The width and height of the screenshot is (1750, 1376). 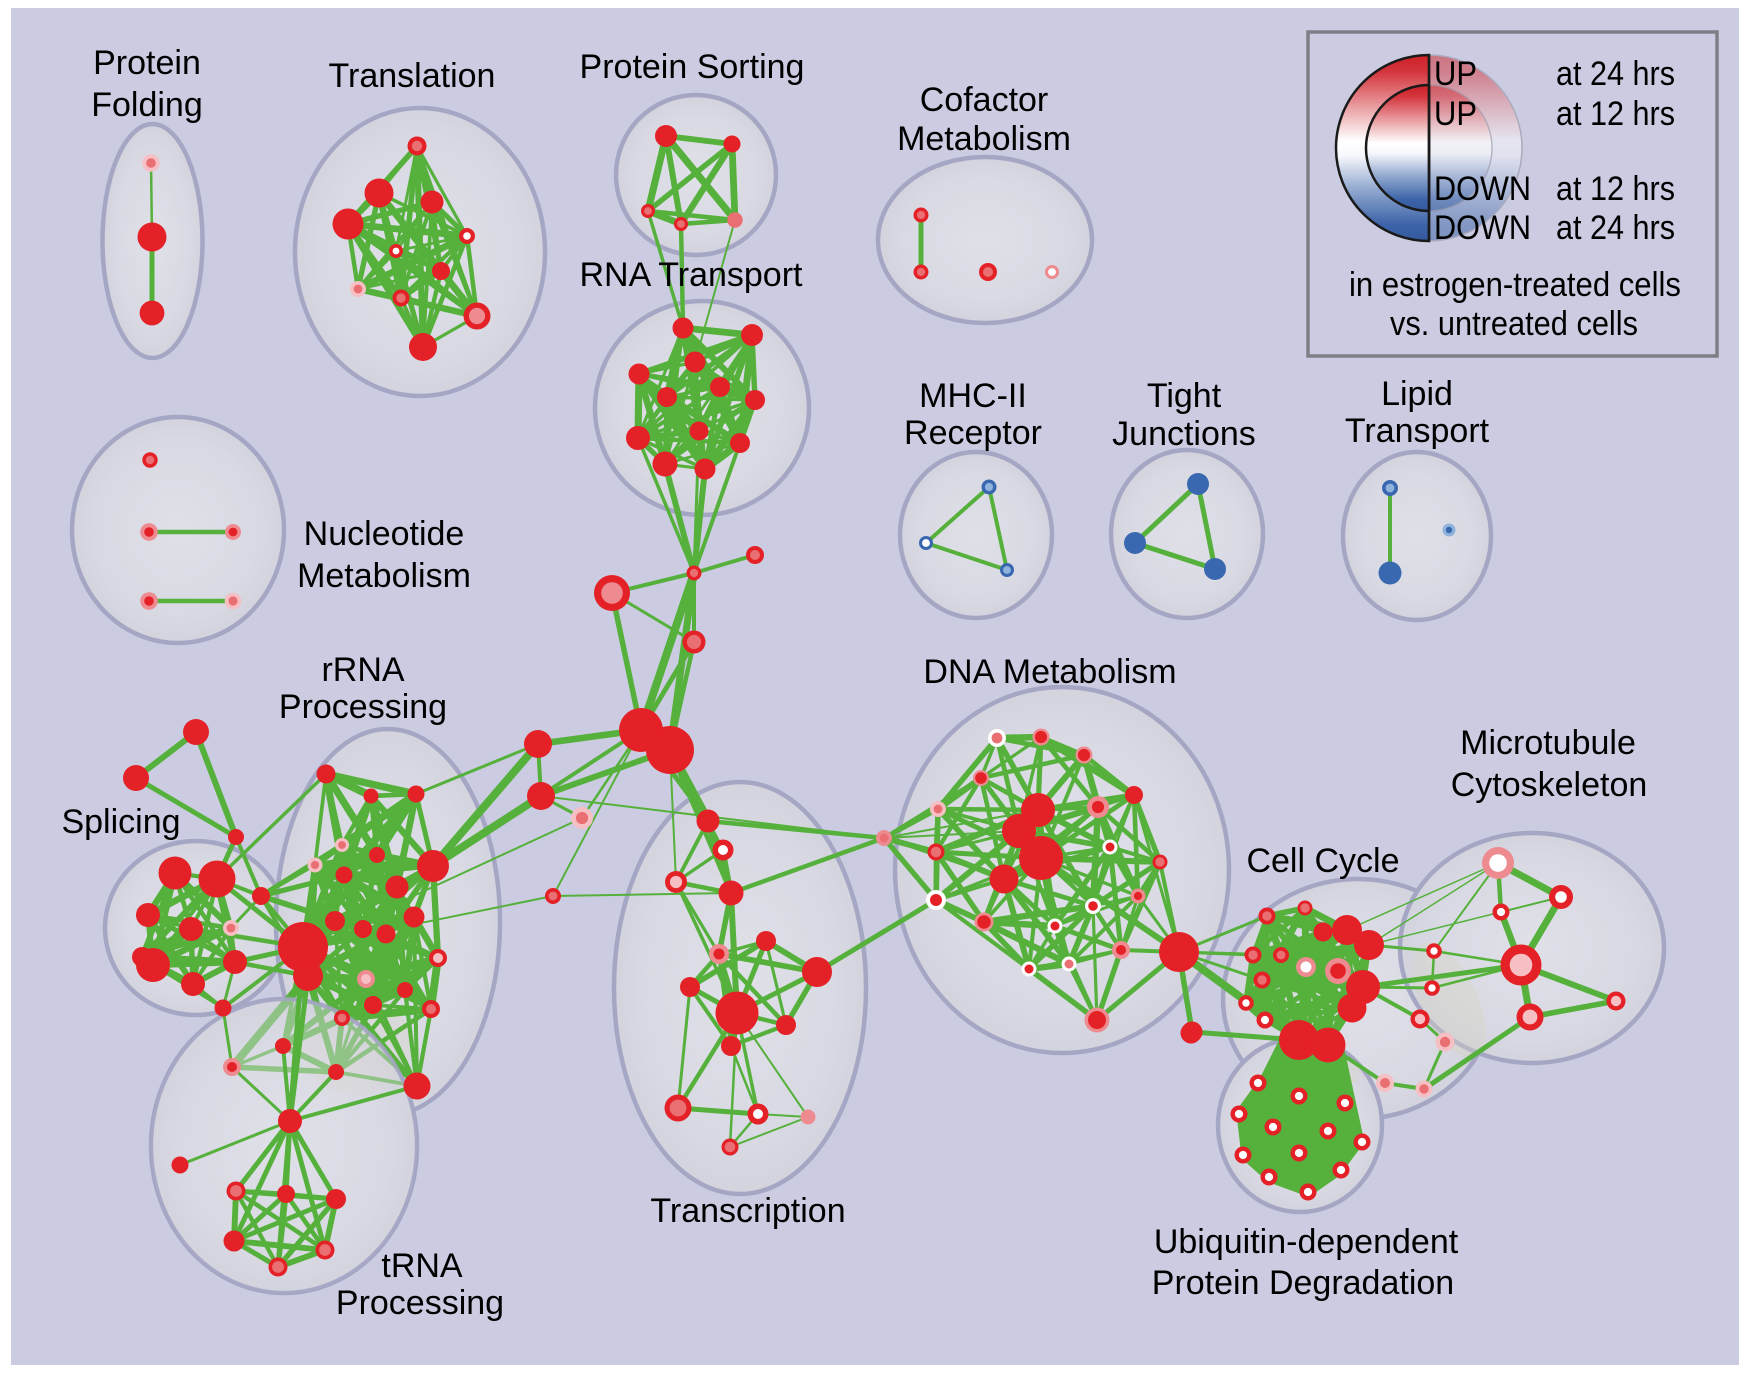 What do you see at coordinates (1322, 861) in the screenshot?
I see `svg-text: Cell Cycle` at bounding box center [1322, 861].